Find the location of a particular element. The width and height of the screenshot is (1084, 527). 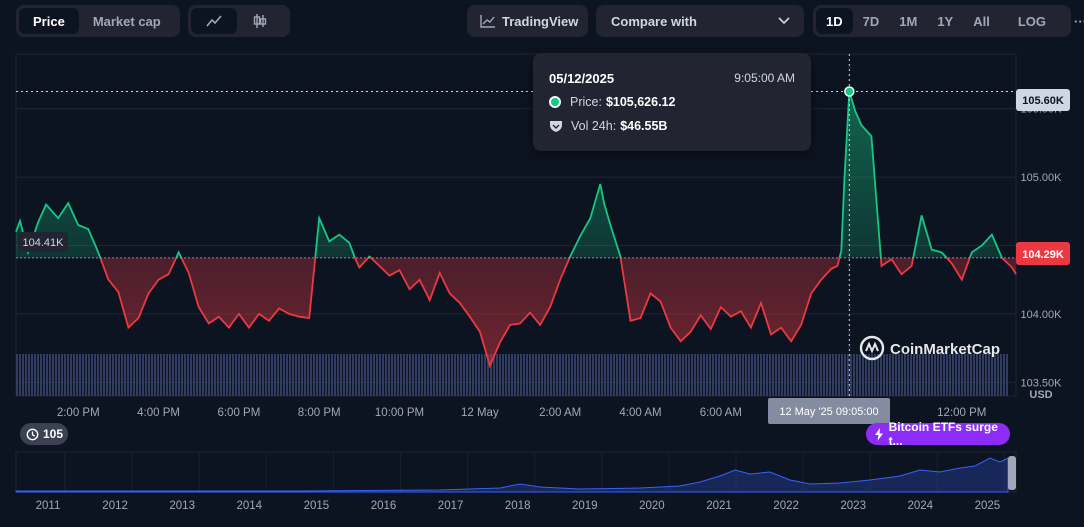

events-count-pill: 105 is located at coordinates (44, 434).